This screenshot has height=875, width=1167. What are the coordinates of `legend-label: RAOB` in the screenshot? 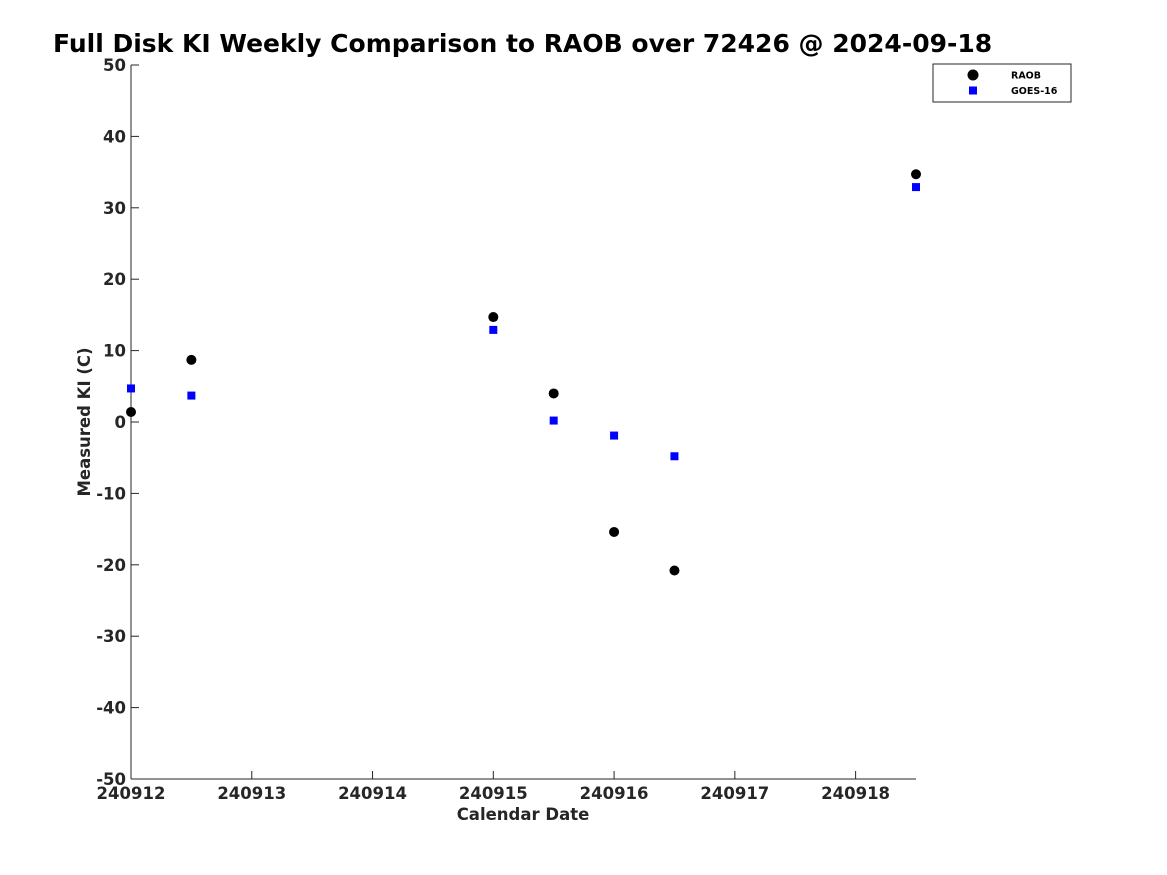 It's located at (1026, 76).